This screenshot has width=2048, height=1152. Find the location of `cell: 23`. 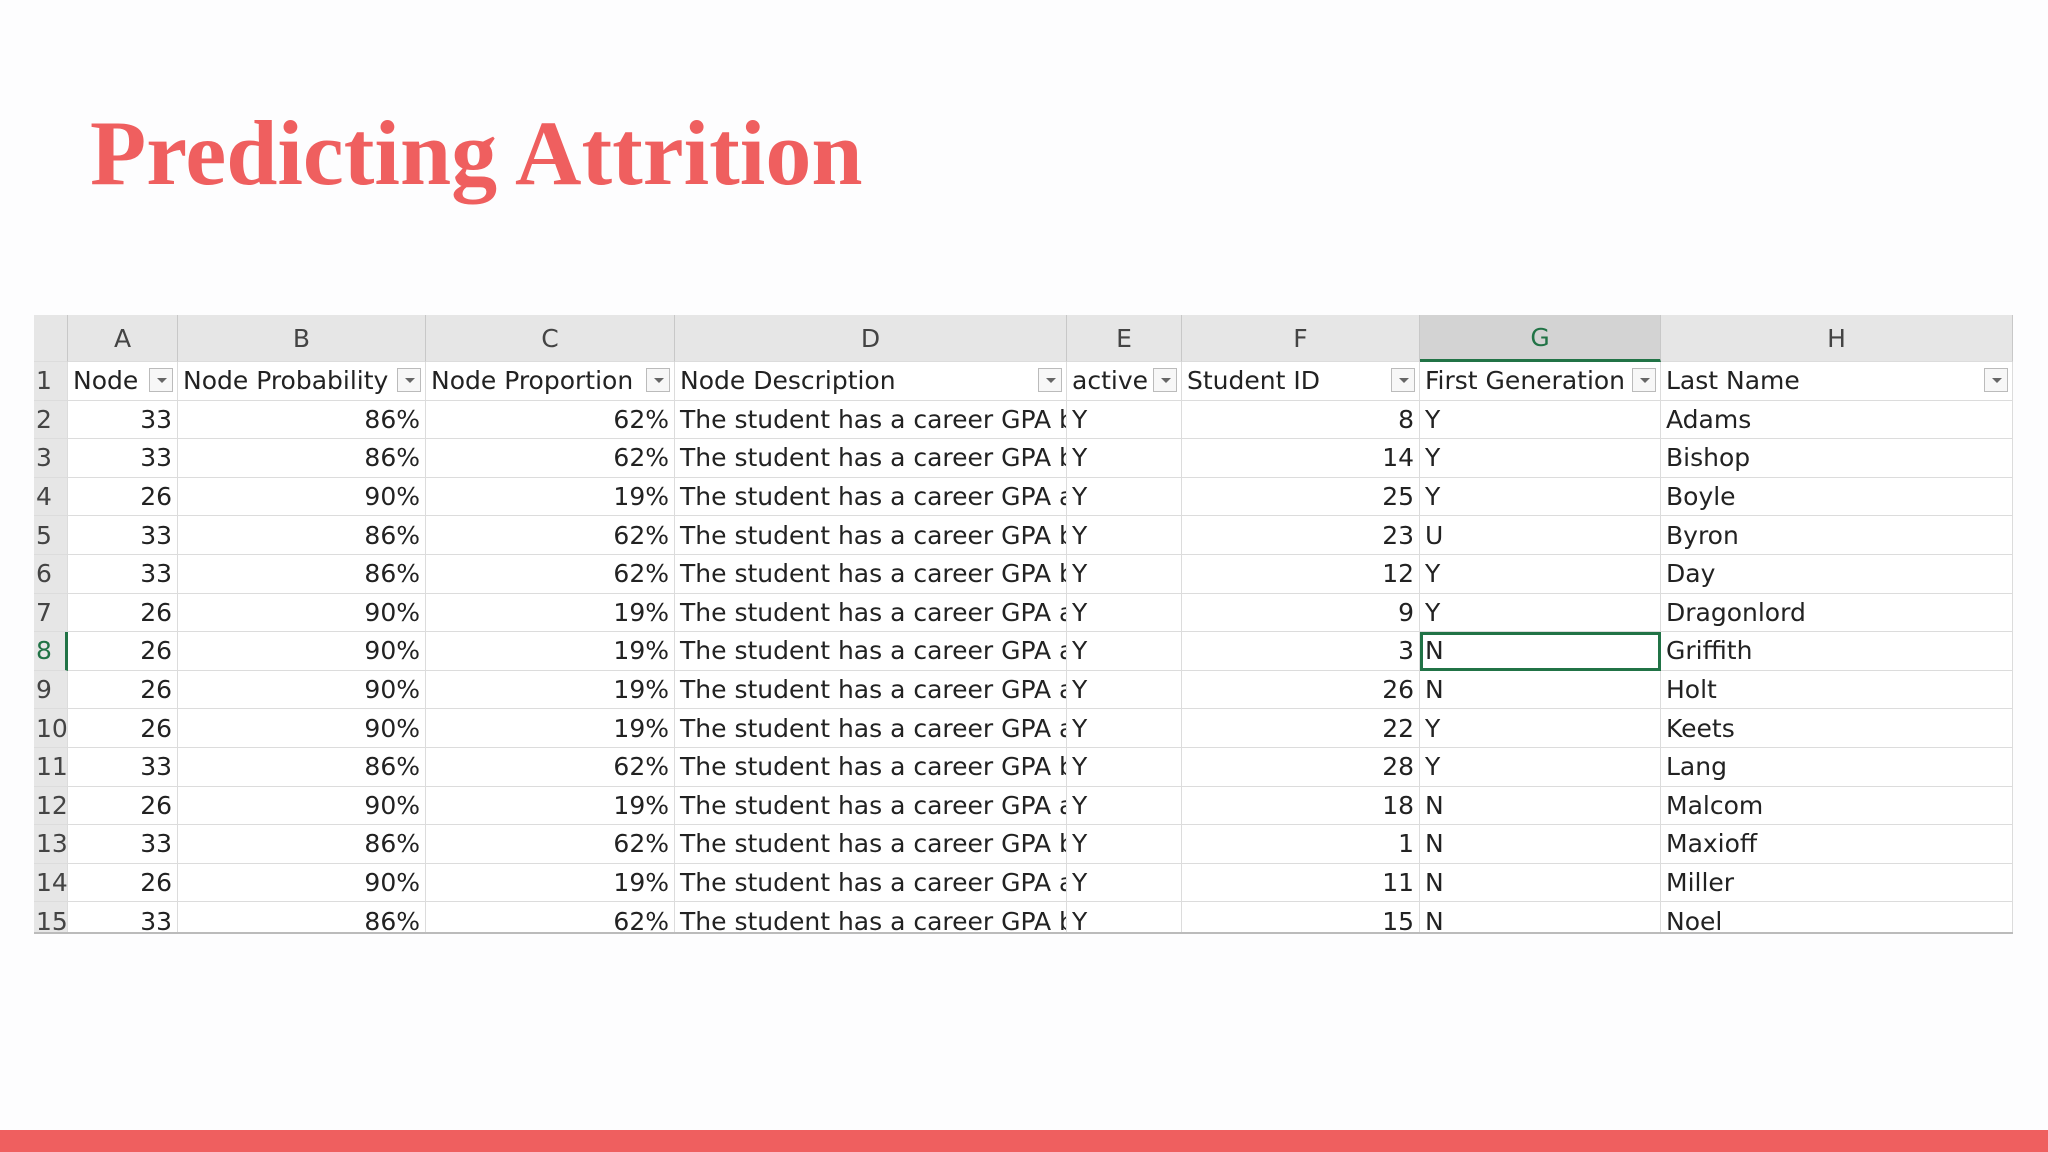

cell: 23 is located at coordinates (1301, 535).